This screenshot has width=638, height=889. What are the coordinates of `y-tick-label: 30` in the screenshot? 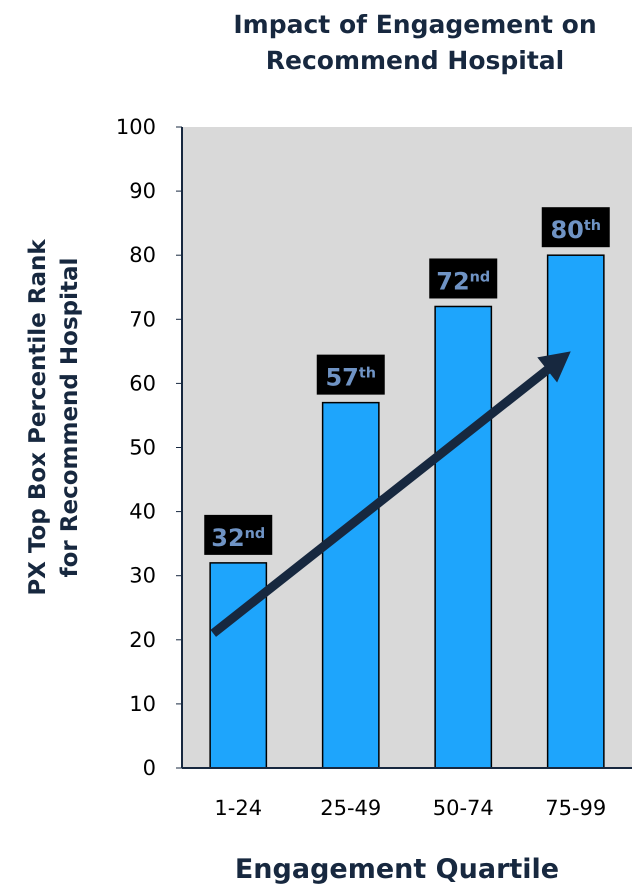 It's located at (142, 576).